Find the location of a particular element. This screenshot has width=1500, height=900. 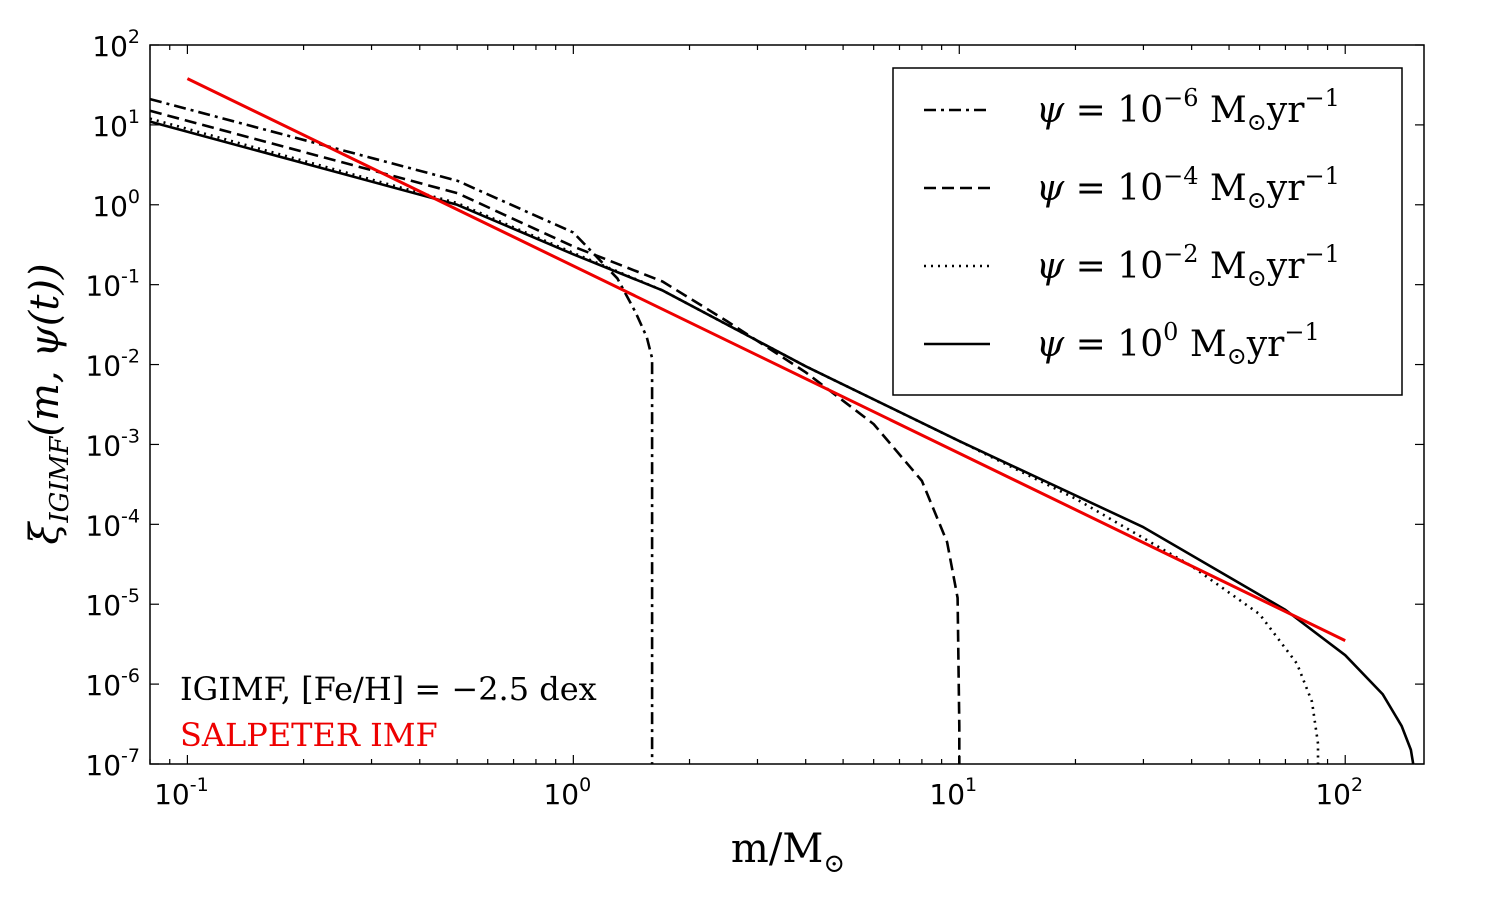

igimf-annotation: IGIMF, [Fe/H] = −2.5 dex is located at coordinates (388, 689).